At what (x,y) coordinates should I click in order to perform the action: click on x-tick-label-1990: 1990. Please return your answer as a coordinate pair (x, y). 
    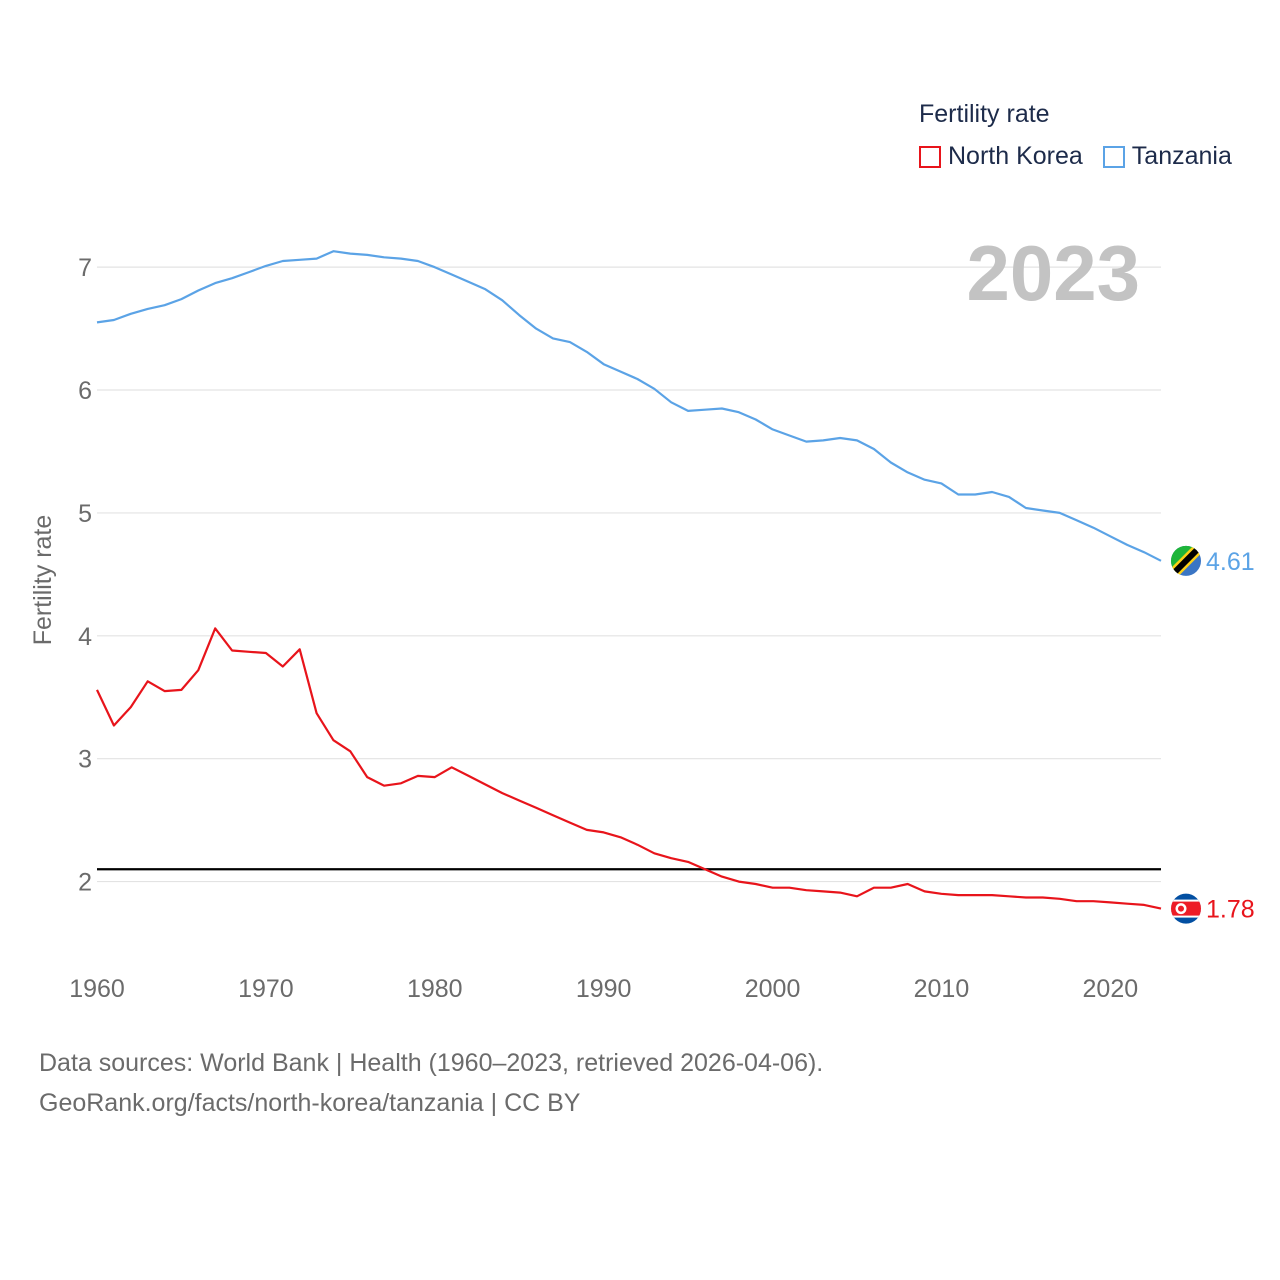
    Looking at the image, I should click on (604, 989).